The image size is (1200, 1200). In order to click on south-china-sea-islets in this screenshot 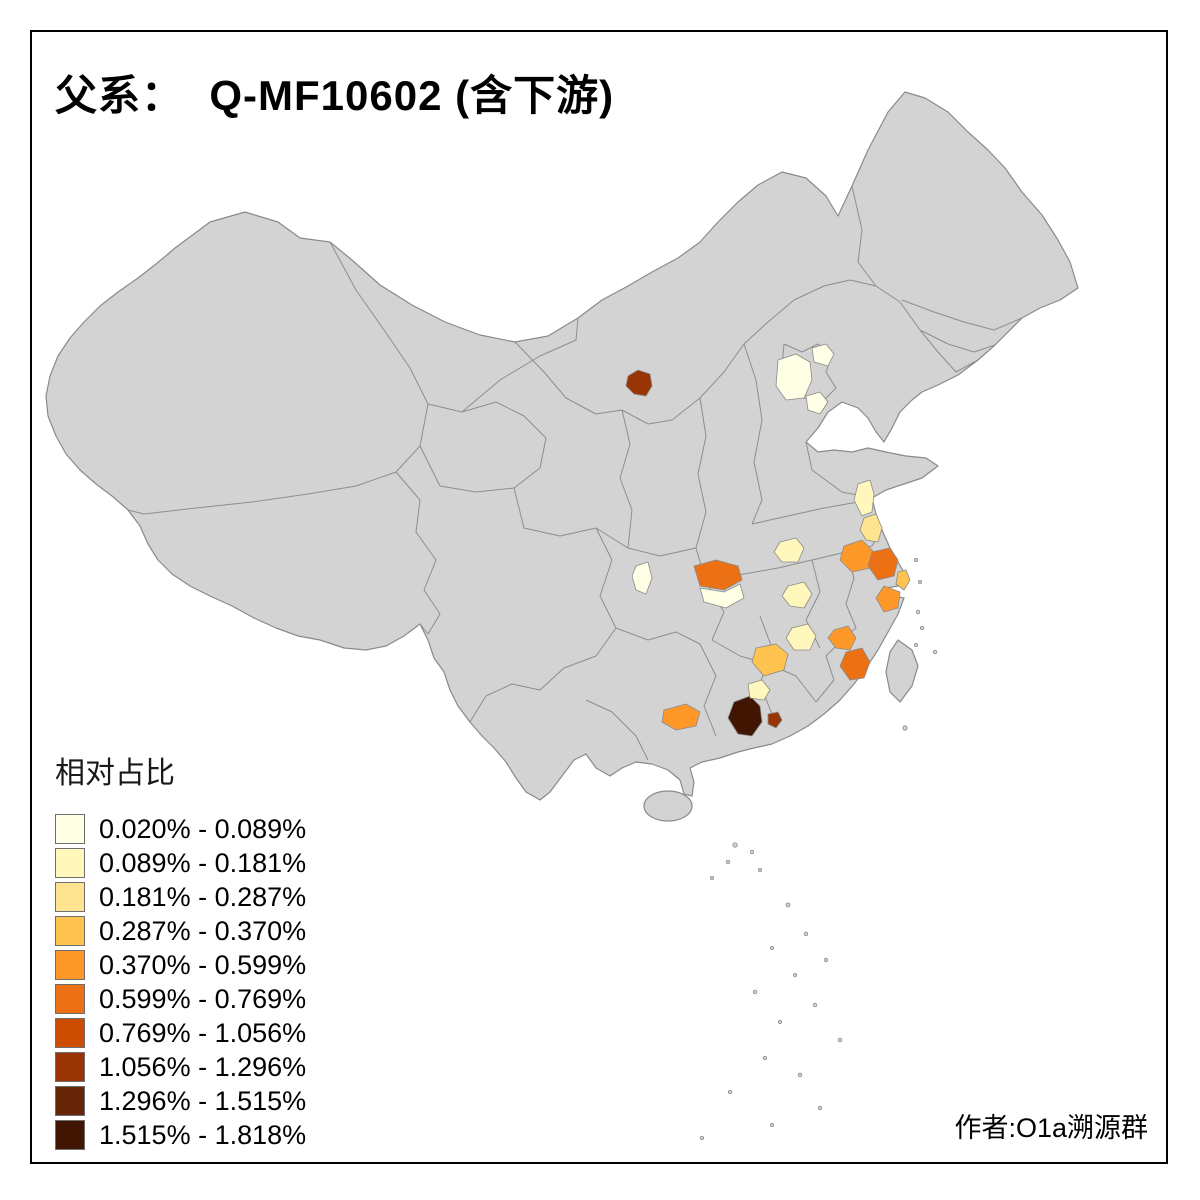, I will do `click(819, 849)`.